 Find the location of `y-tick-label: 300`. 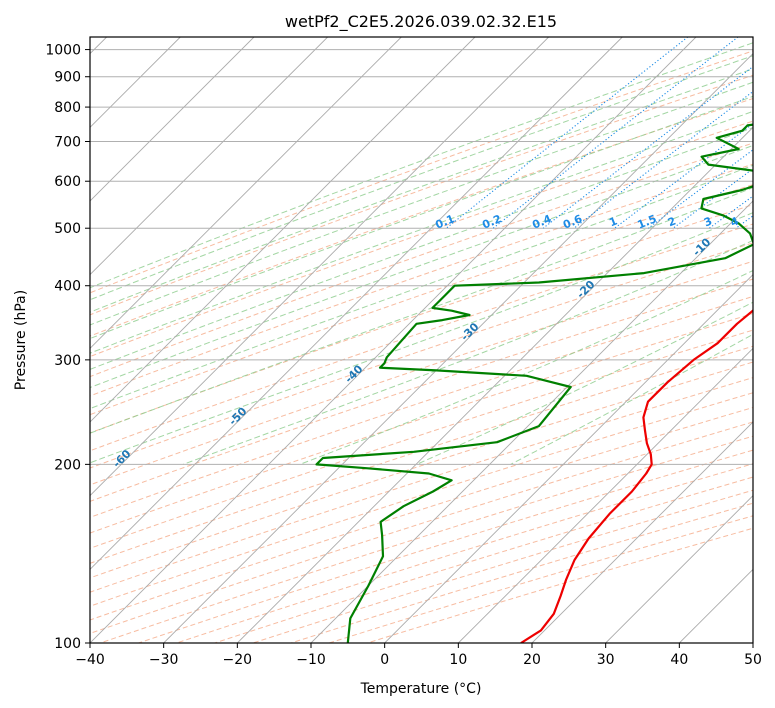

y-tick-label: 300 is located at coordinates (67, 361).